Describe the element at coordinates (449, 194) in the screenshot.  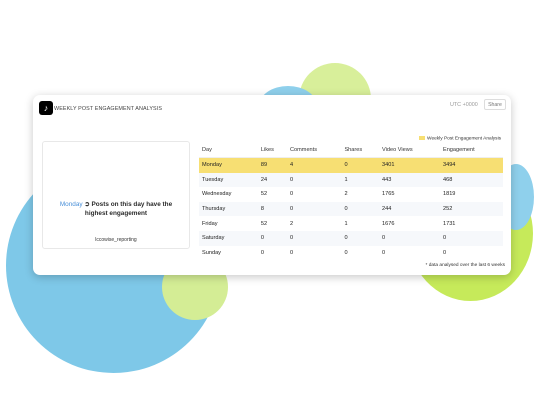
I see `cell-engagement: 1819` at that location.